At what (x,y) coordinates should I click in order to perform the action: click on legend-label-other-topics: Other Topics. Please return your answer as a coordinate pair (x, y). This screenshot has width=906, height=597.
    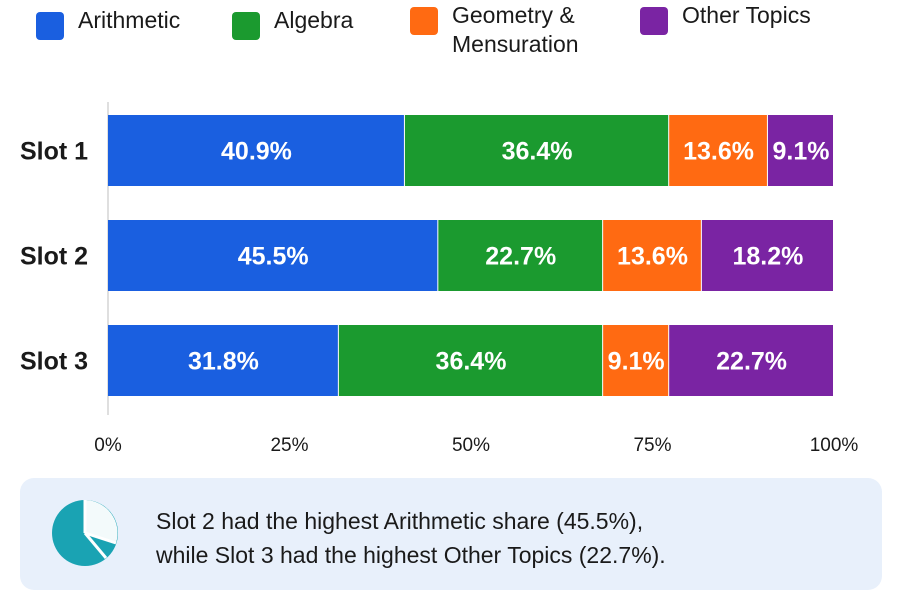
    Looking at the image, I should click on (746, 15).